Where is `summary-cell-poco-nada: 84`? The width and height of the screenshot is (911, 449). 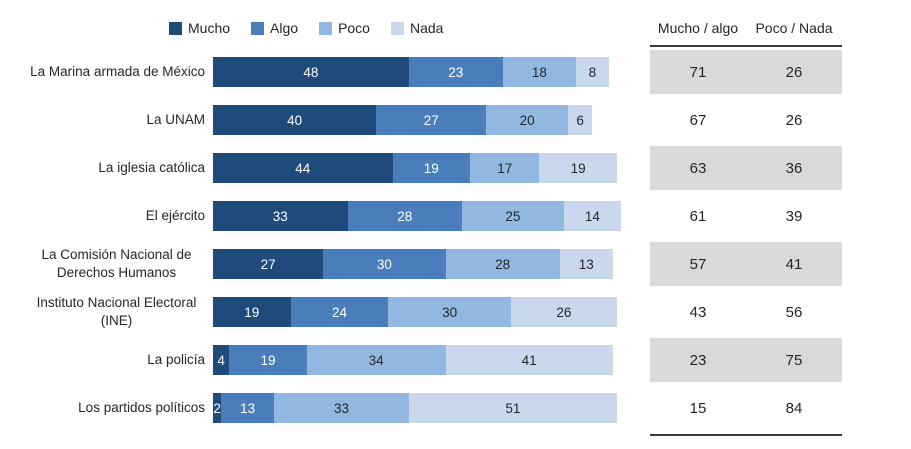
summary-cell-poco-nada: 84 is located at coordinates (794, 408).